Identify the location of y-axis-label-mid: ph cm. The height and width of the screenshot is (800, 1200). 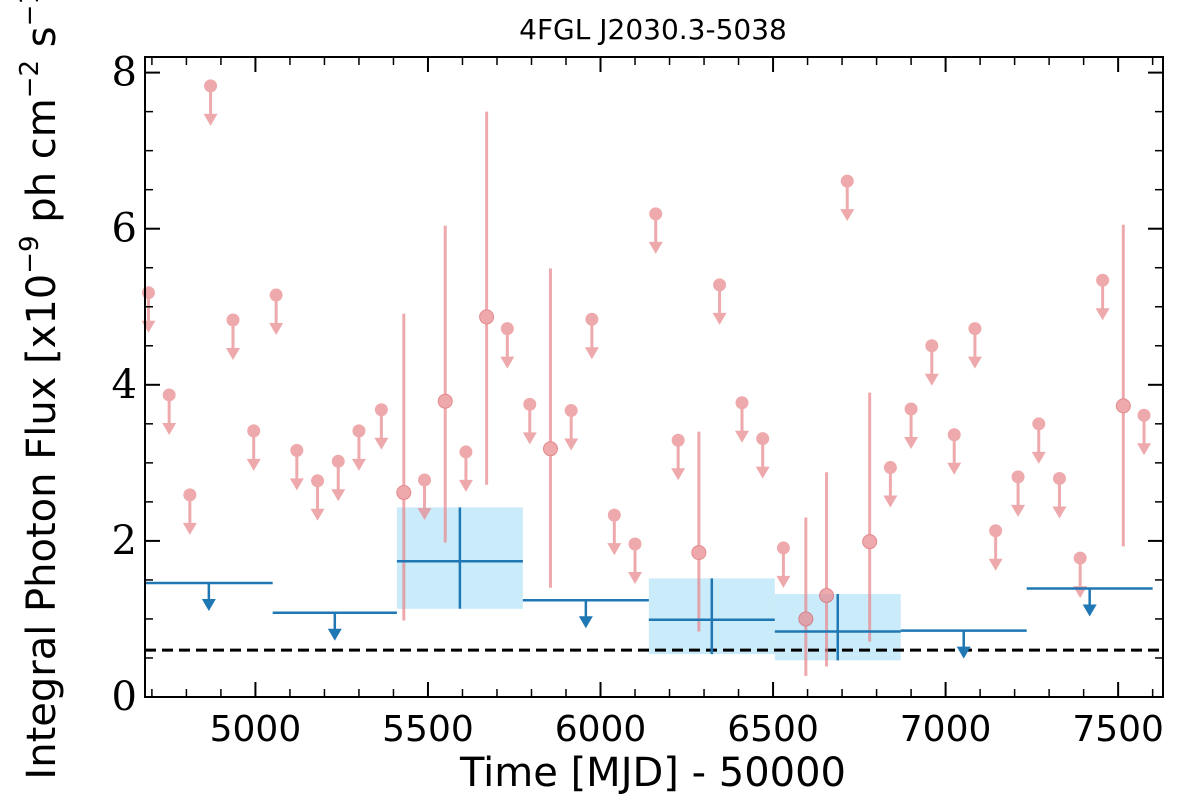
(42, 166).